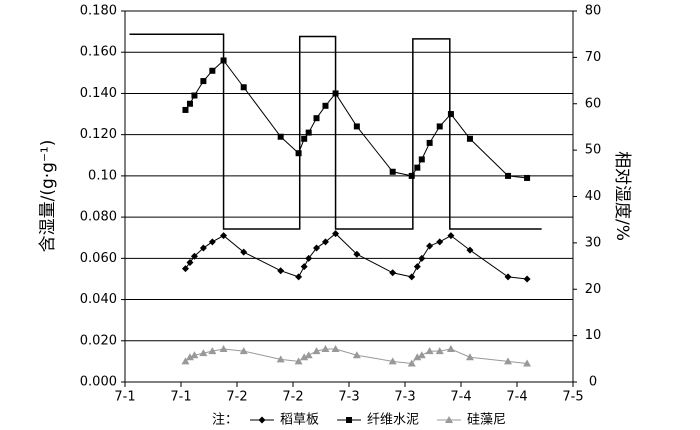  What do you see at coordinates (98, 52) in the screenshot?
I see `y-tick-label: 0.160` at bounding box center [98, 52].